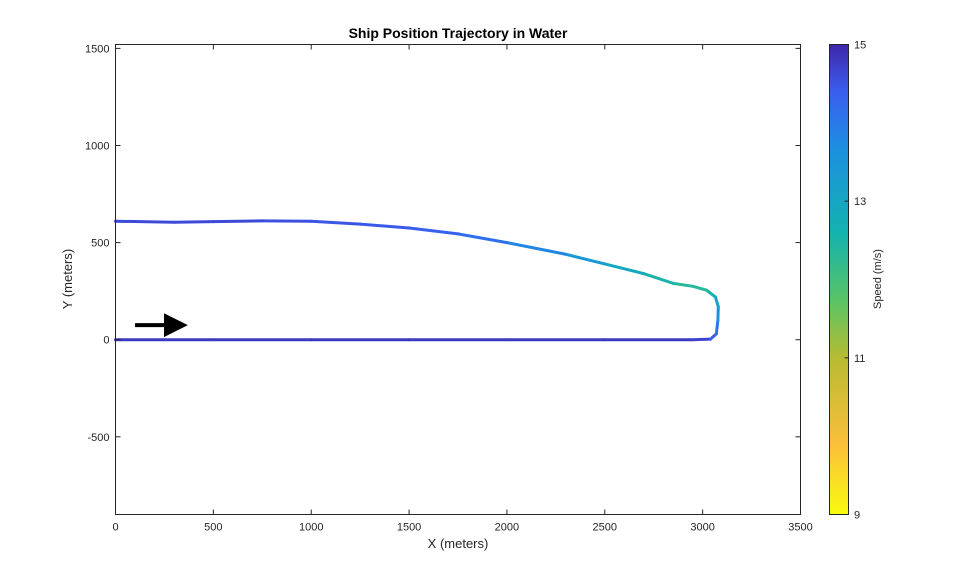 Image resolution: width=959 pixels, height=577 pixels. I want to click on colorbar: 9 11 13 15 Speed (m/s), so click(856, 281).